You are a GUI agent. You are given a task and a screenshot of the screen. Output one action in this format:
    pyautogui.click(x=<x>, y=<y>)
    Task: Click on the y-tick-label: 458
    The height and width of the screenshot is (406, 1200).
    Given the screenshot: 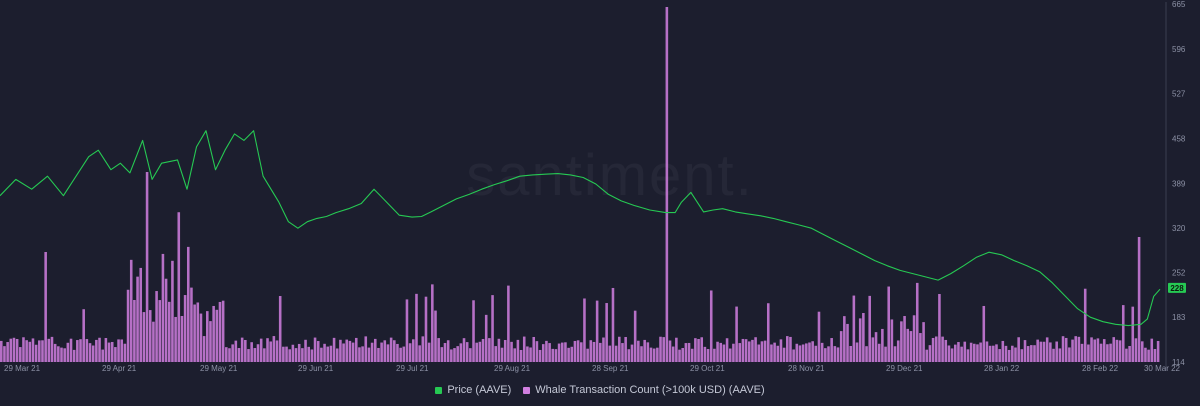 What is the action you would take?
    pyautogui.click(x=1179, y=139)
    